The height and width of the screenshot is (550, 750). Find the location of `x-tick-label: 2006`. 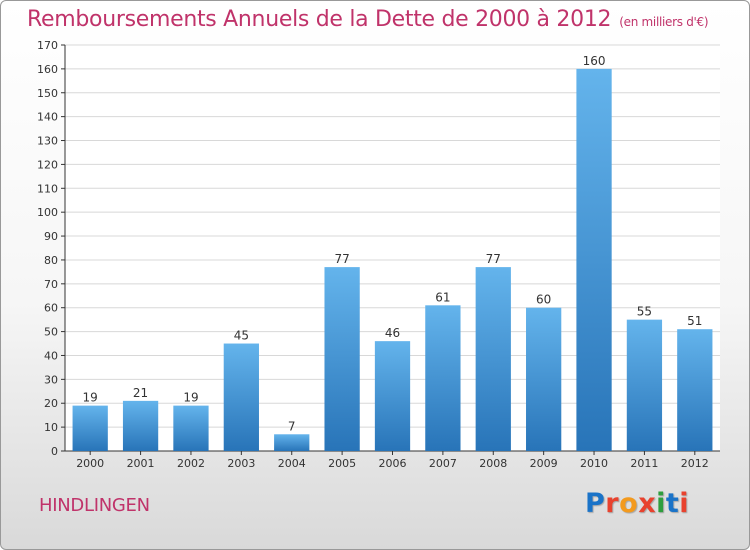

x-tick-label: 2006 is located at coordinates (393, 463).